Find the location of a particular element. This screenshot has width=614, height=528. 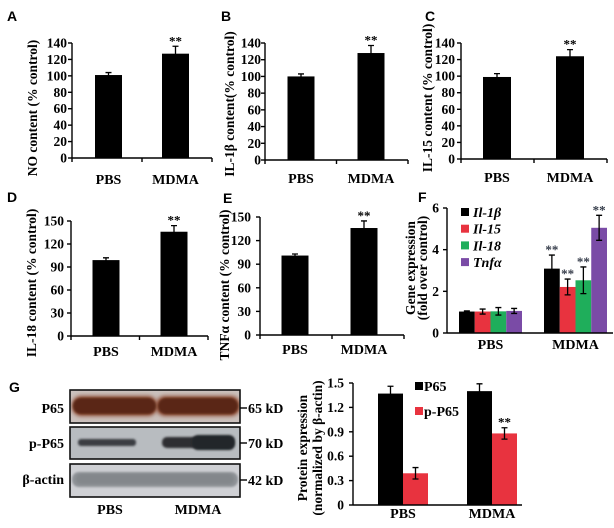

panel-label: D is located at coordinates (12, 197).